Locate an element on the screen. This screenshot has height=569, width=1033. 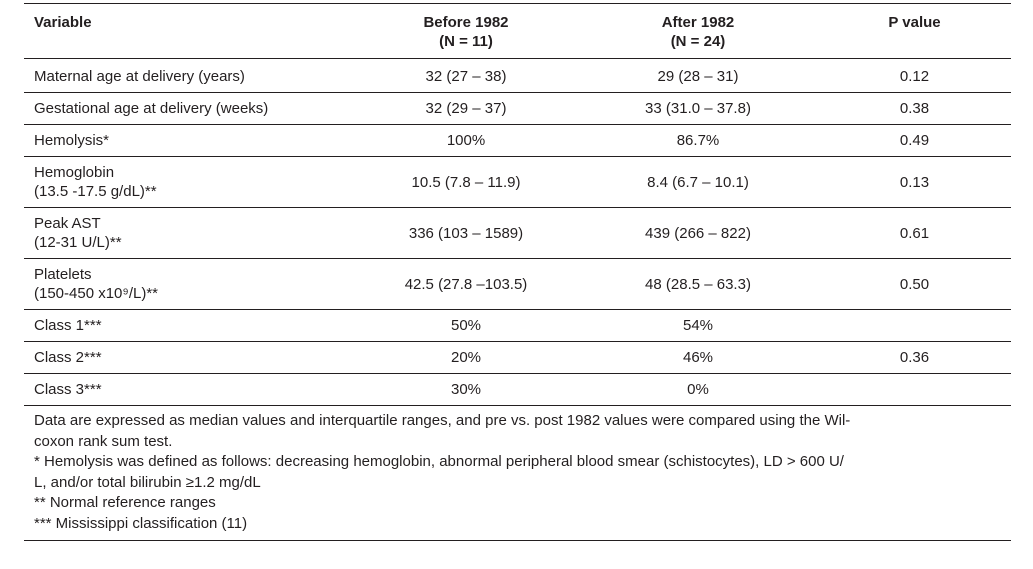
footnote-hemolysis-line2: L, and/or total bilirubin ≥1.2 mg/dL is located at coordinates (147, 482).